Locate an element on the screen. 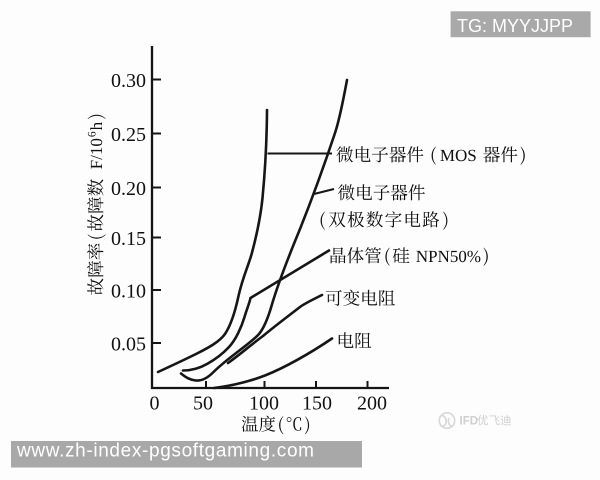  svg-text: 0.20 is located at coordinates (128, 189).